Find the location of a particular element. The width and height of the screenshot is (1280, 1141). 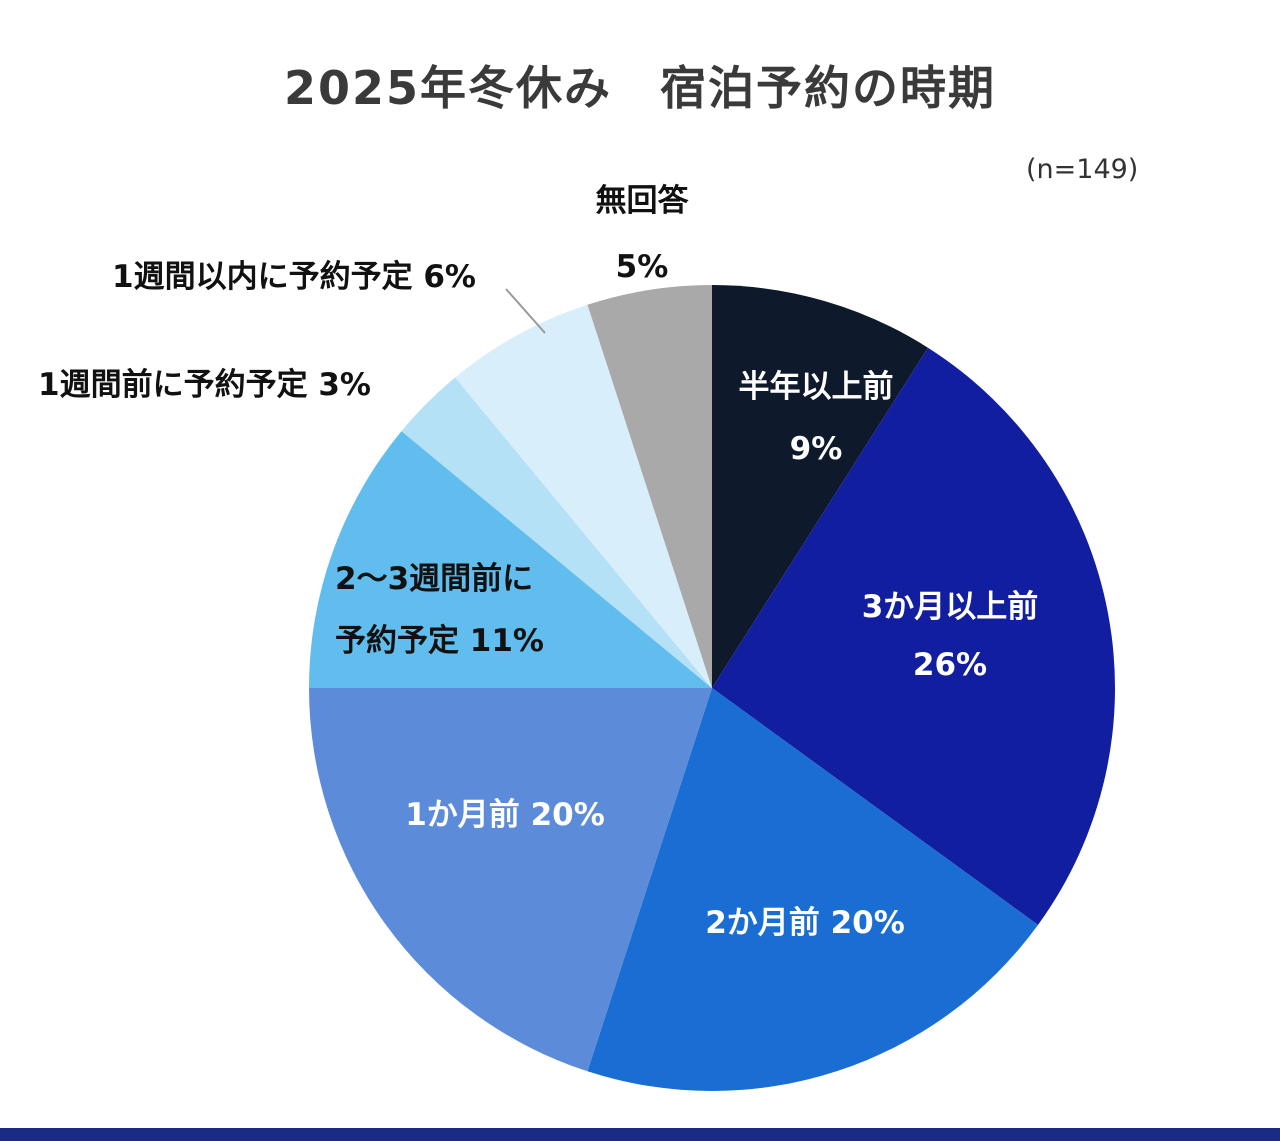

label-half-year-line1: 半年以上前 is located at coordinates (816, 387).